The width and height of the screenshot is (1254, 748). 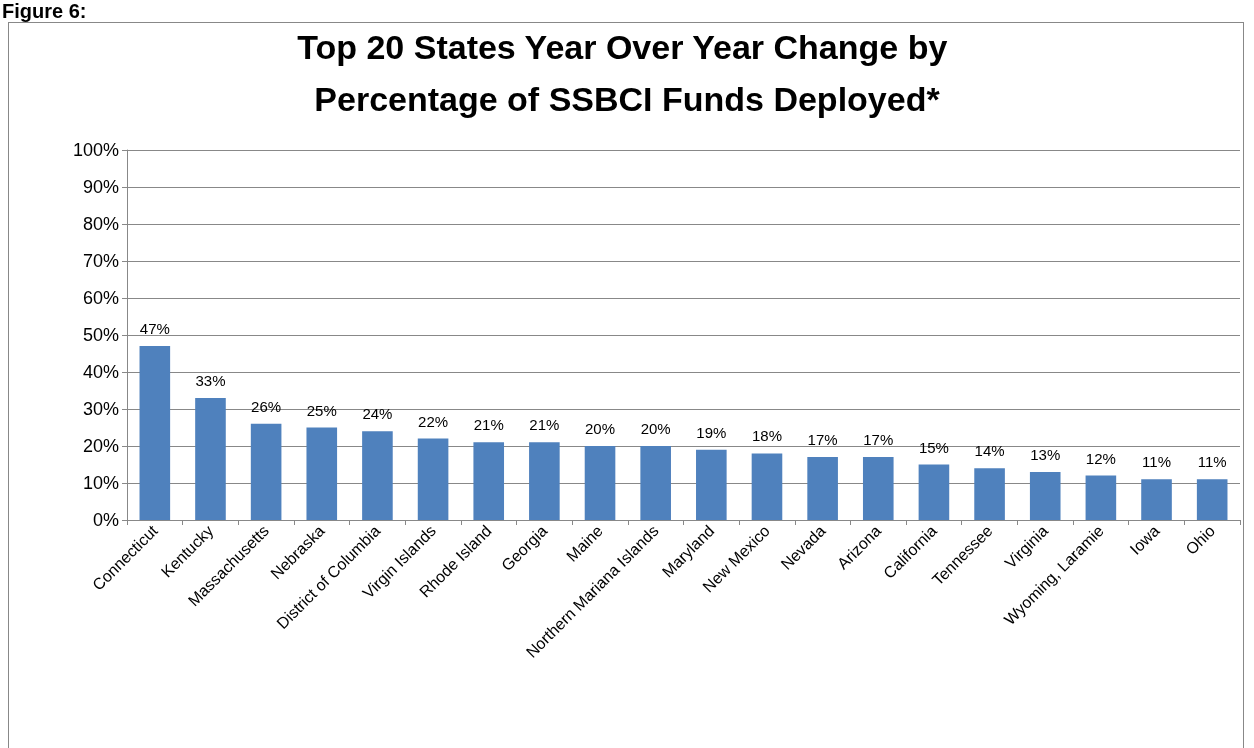 What do you see at coordinates (105, 520) in the screenshot?
I see `y-tick-label: 0%` at bounding box center [105, 520].